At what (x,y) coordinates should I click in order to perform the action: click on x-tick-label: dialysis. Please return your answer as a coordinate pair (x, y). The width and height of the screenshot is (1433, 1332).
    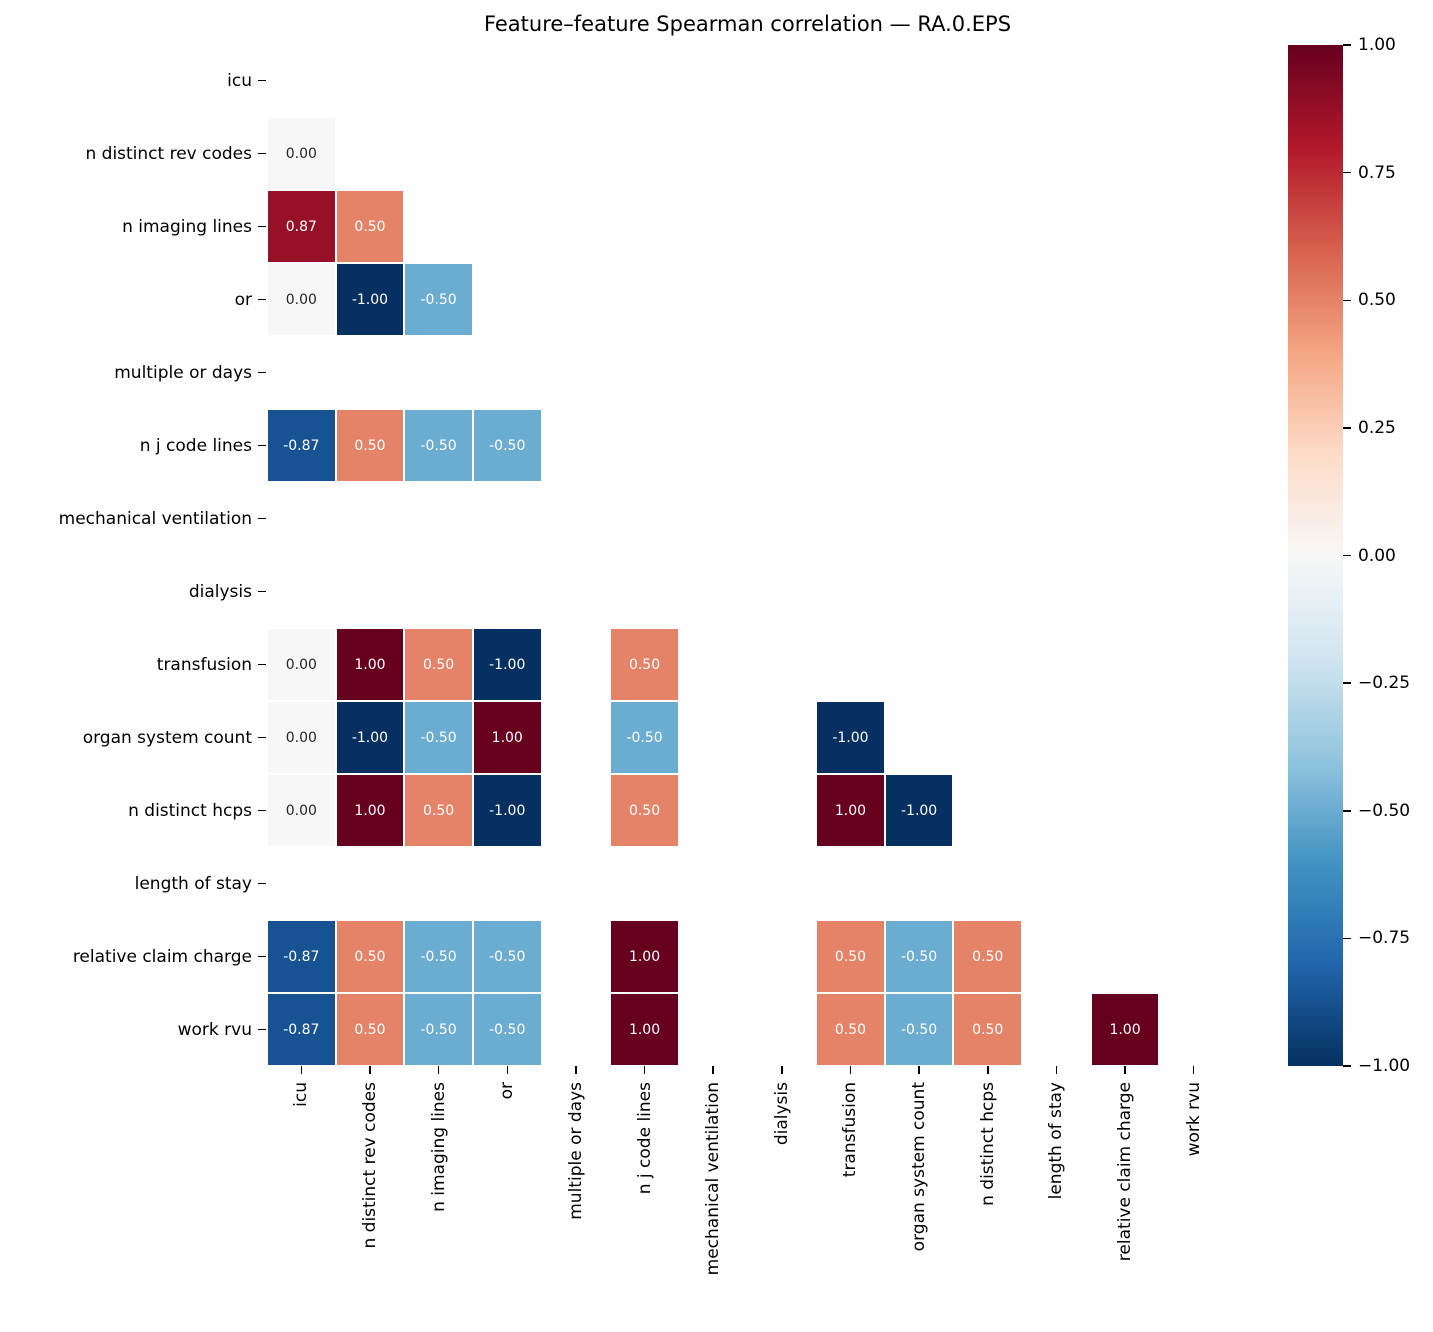
    Looking at the image, I should click on (781, 1114).